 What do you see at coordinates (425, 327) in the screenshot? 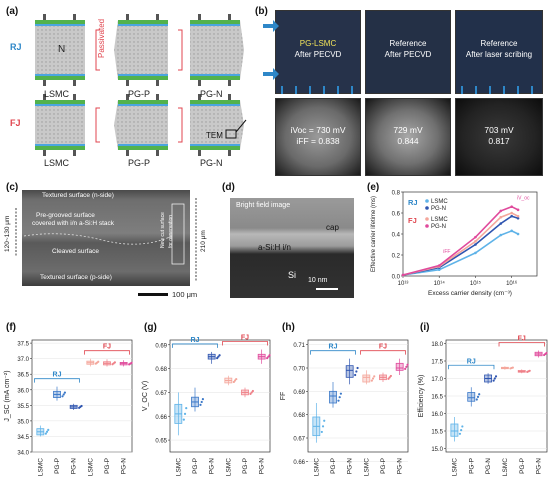
I see `panel-label-i: (i)` at bounding box center [425, 327].